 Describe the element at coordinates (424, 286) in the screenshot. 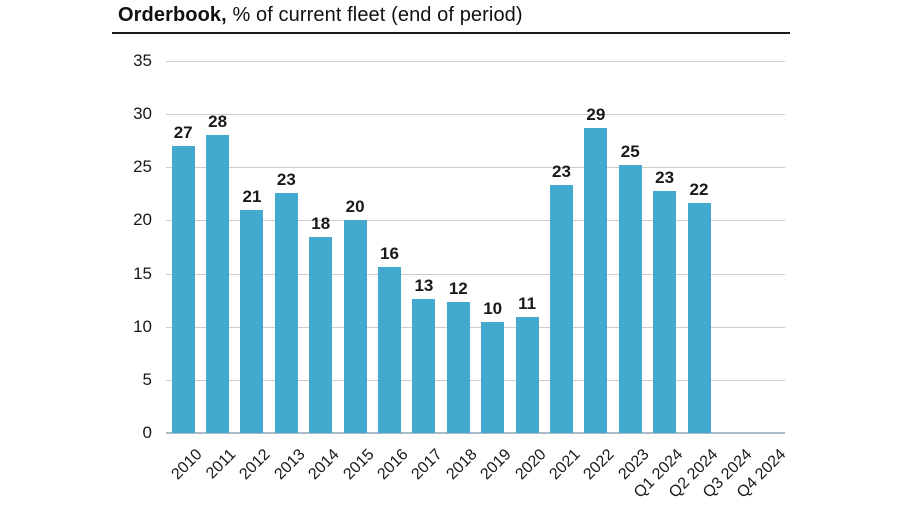

I see `bar-value-label: 13` at that location.